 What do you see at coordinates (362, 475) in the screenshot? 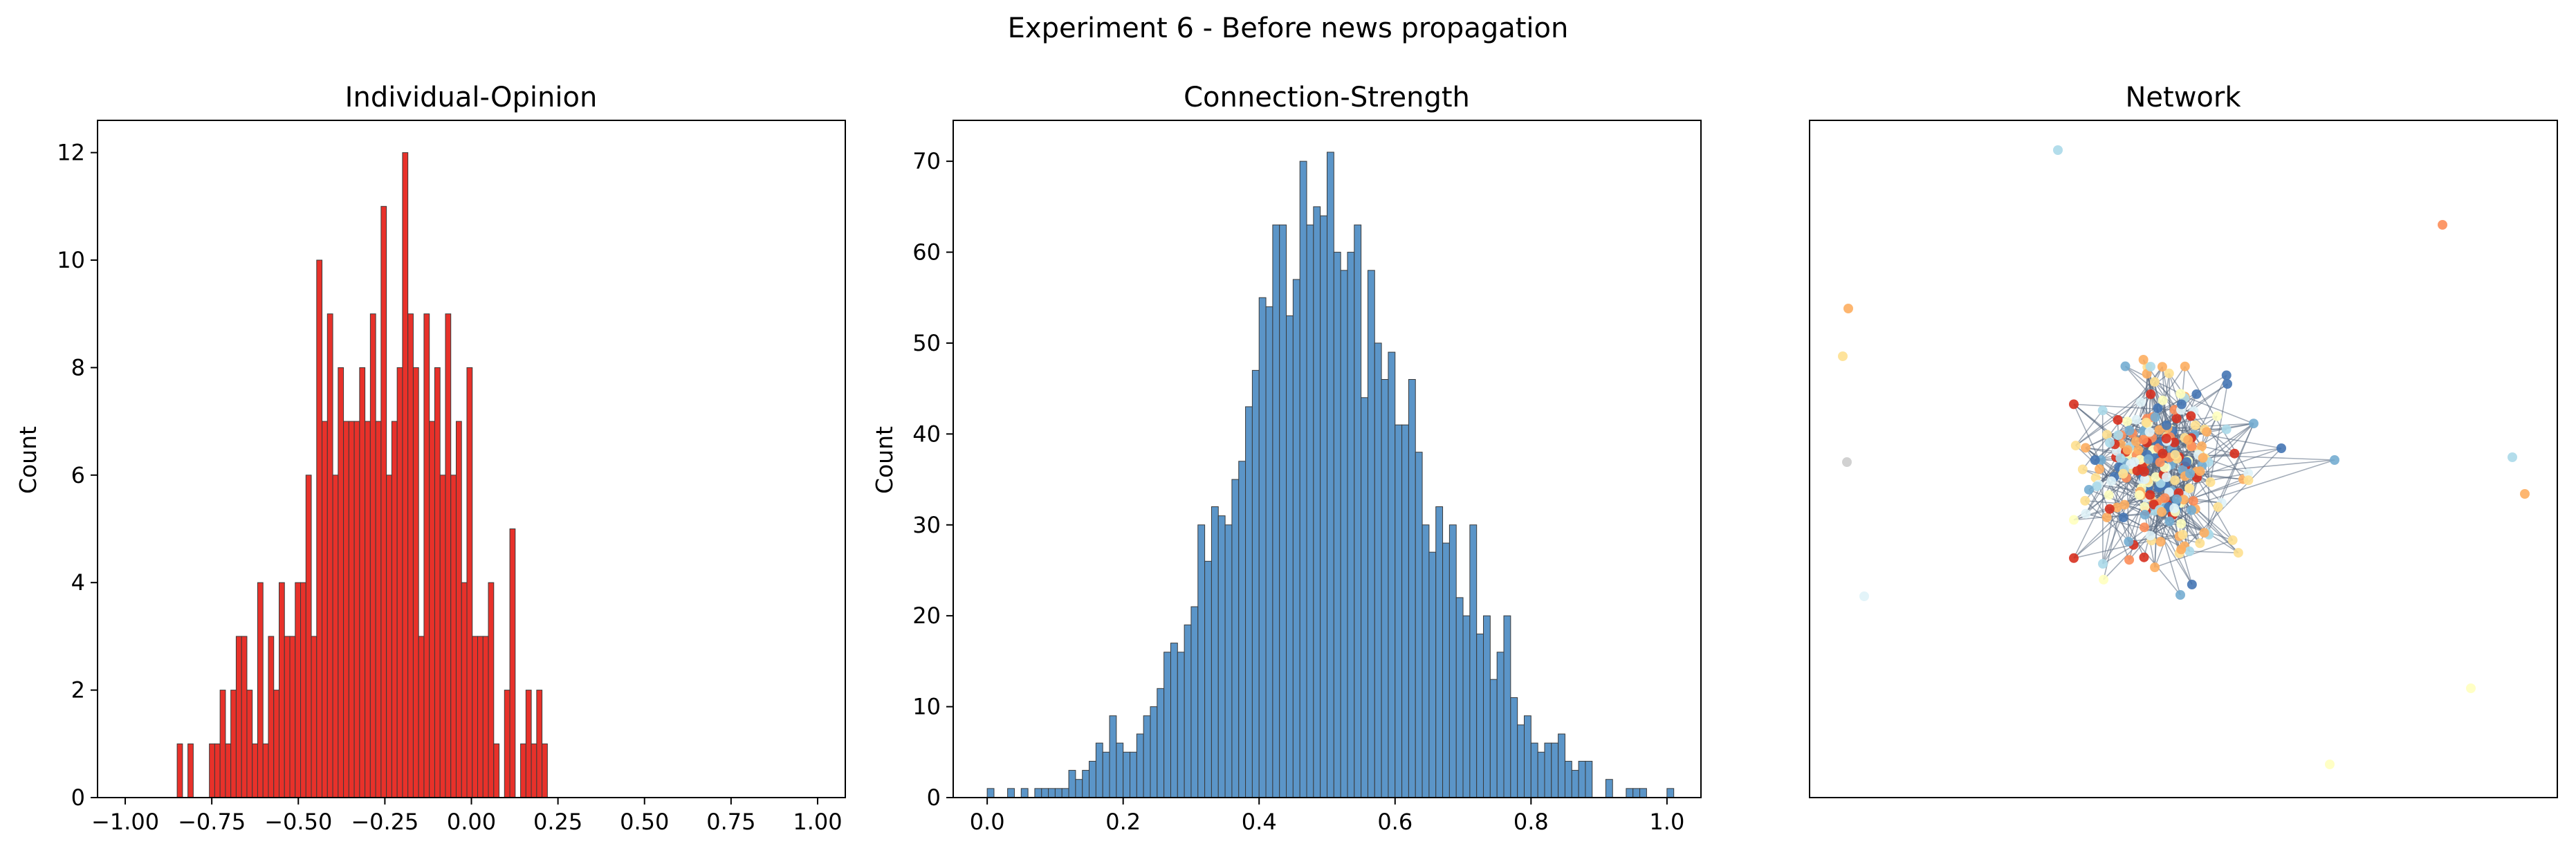
I see `opinion-histogram-bars` at bounding box center [362, 475].